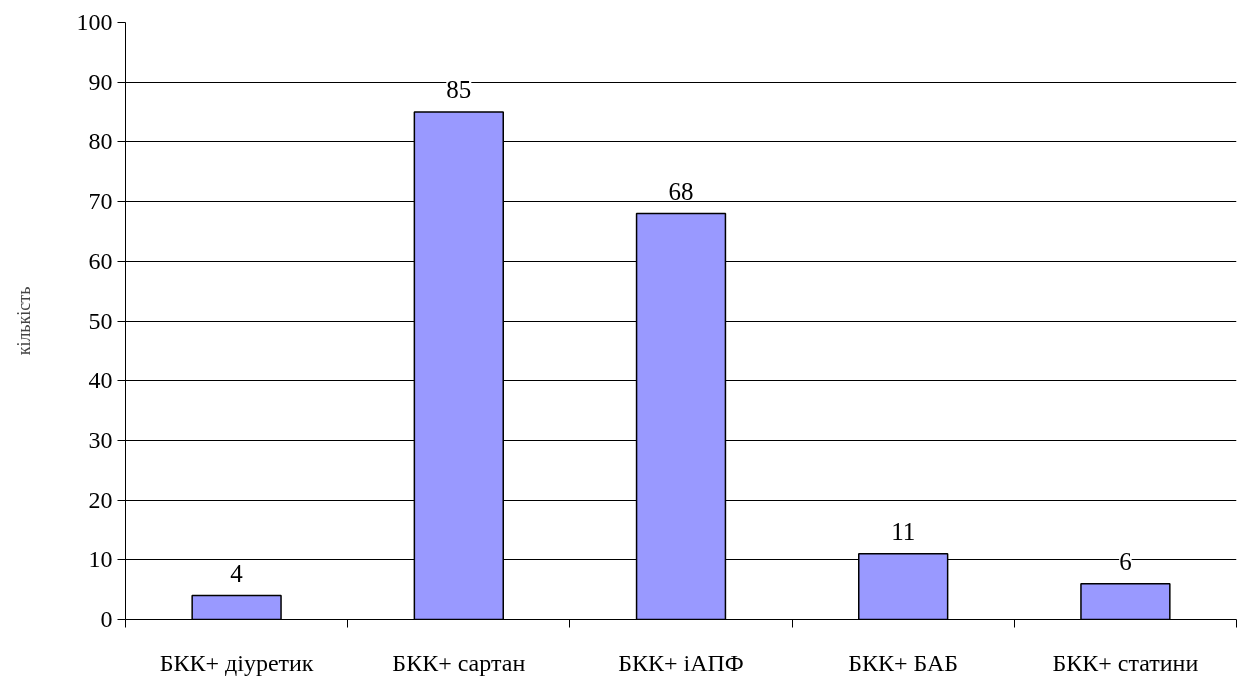 The image size is (1241, 697). Describe the element at coordinates (100, 499) in the screenshot. I see `y-tick-label: 20` at that location.